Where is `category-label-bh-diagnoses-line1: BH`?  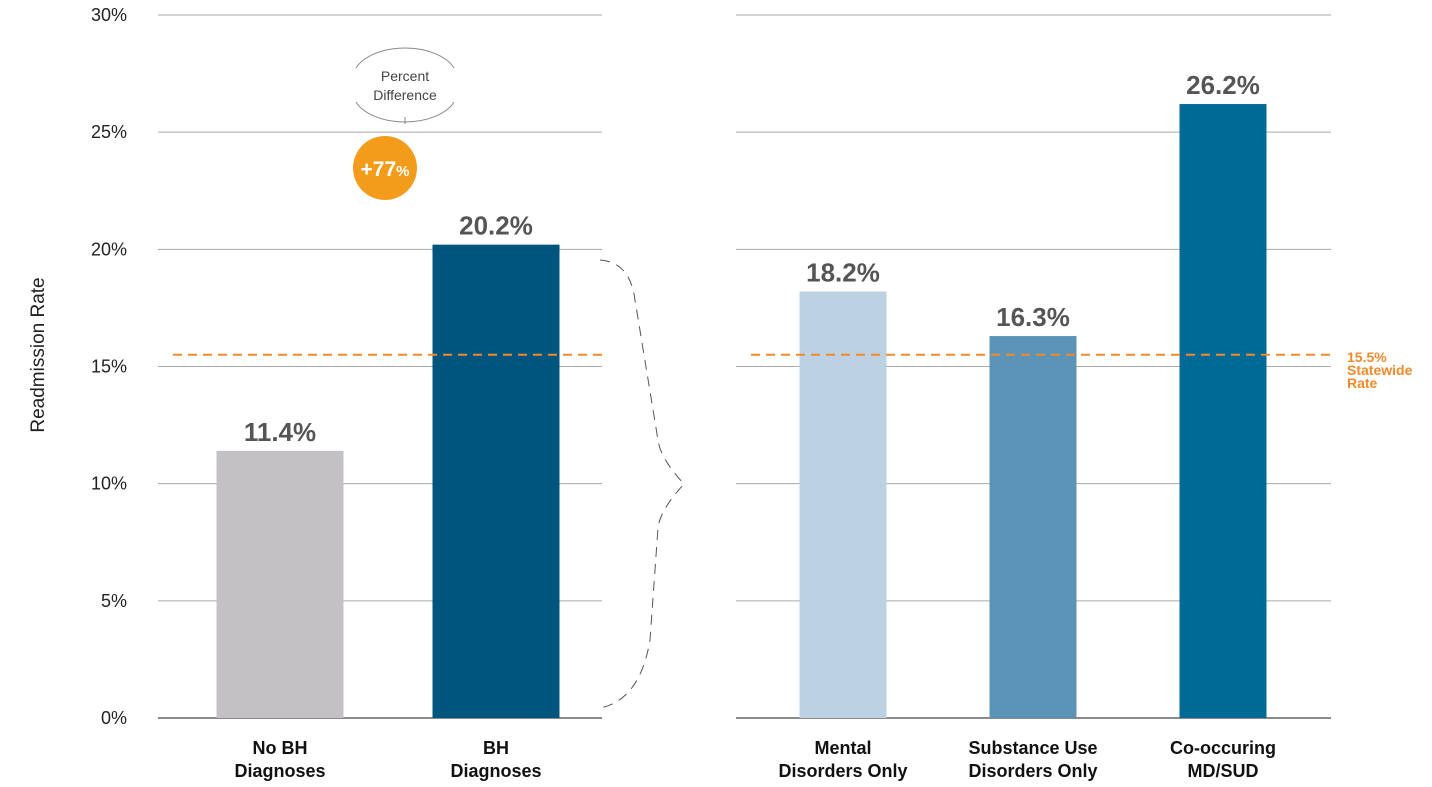
category-label-bh-diagnoses-line1: BH is located at coordinates (496, 748).